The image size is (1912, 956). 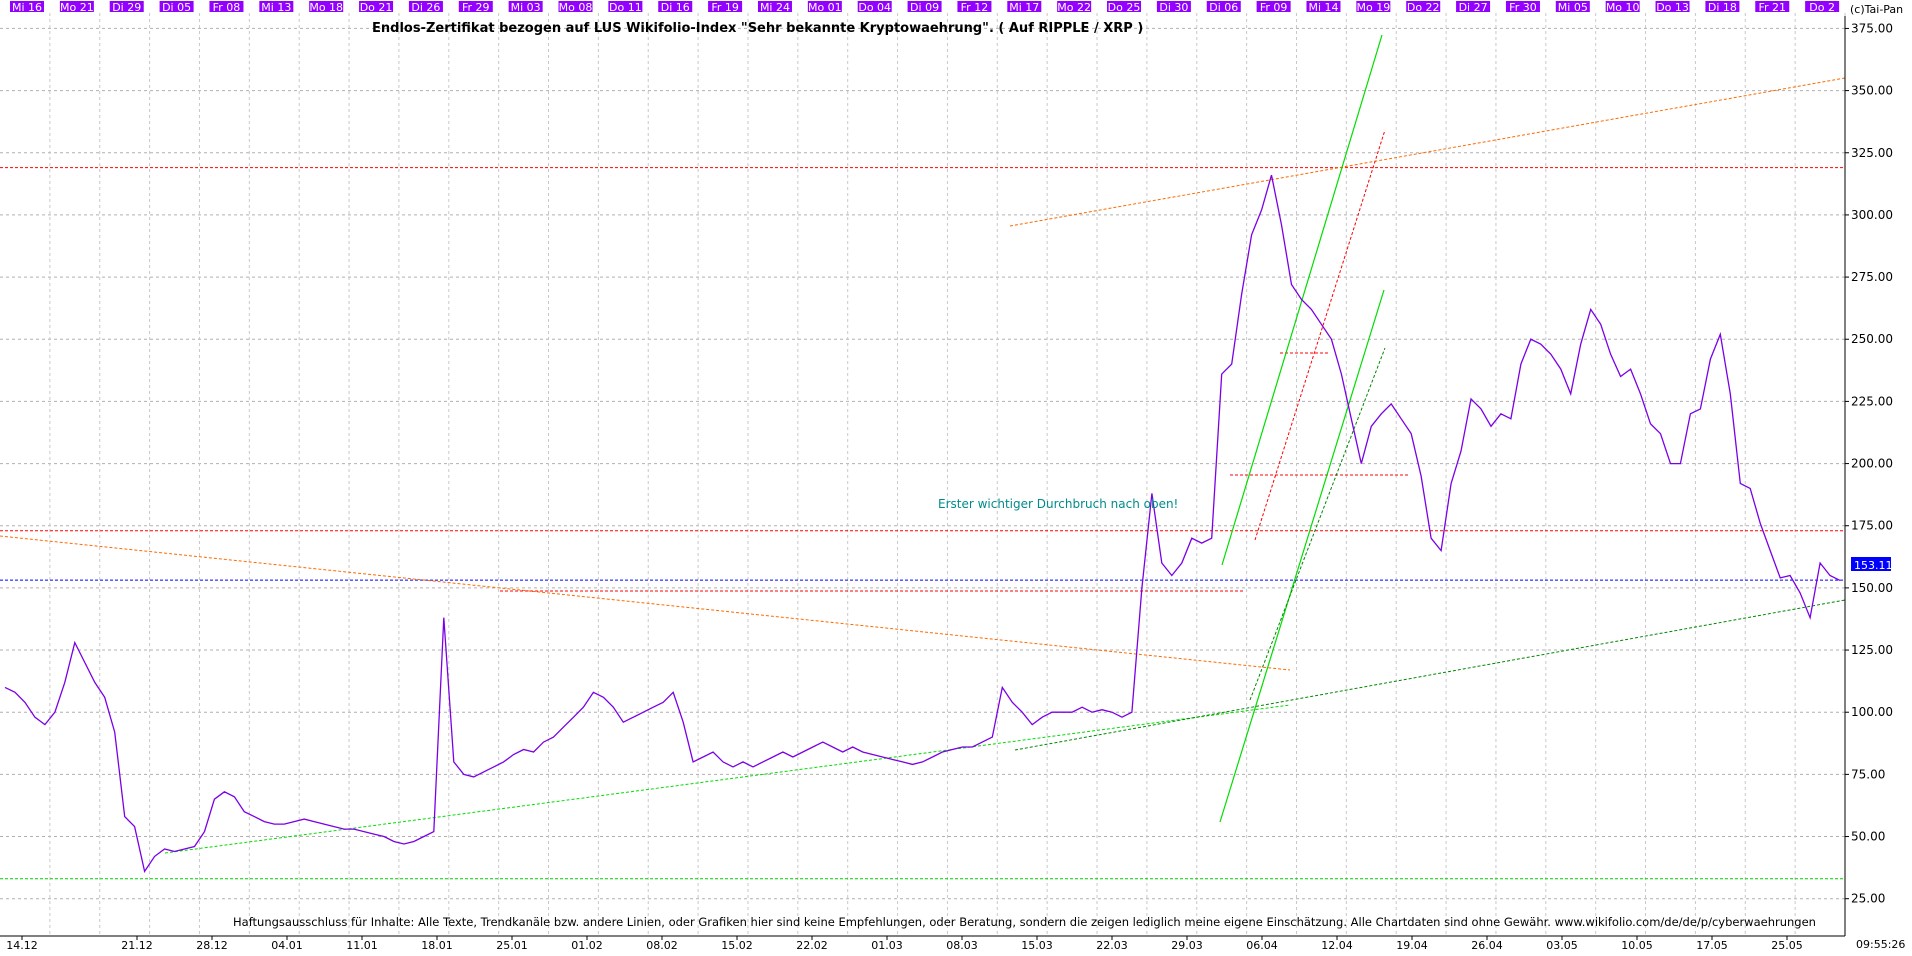 I want to click on y-tick-label: 25.00, so click(x=1868, y=899).